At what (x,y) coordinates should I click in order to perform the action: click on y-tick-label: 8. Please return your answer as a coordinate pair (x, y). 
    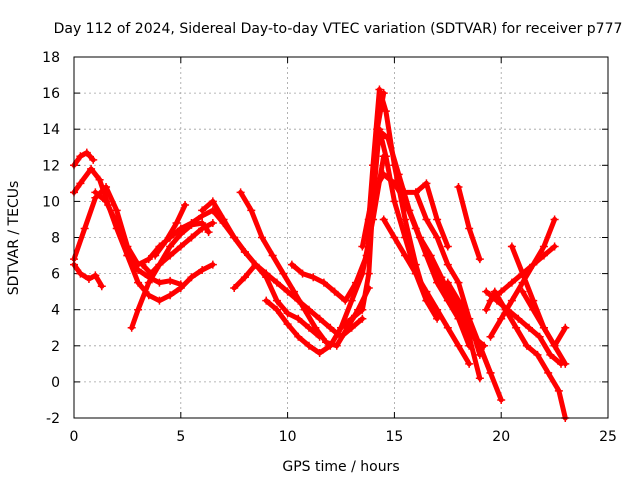
    Looking at the image, I should click on (55, 239).